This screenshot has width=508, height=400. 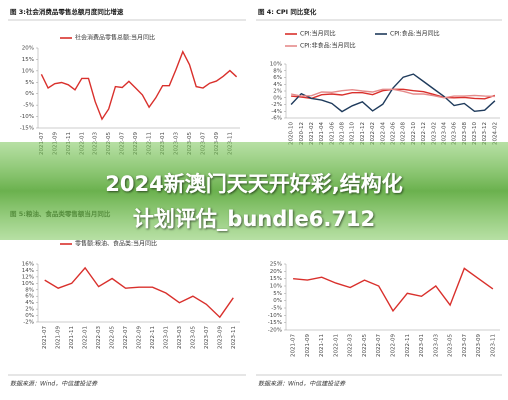 I want to click on x-tick-label: 2021-02, so click(x=312, y=133).